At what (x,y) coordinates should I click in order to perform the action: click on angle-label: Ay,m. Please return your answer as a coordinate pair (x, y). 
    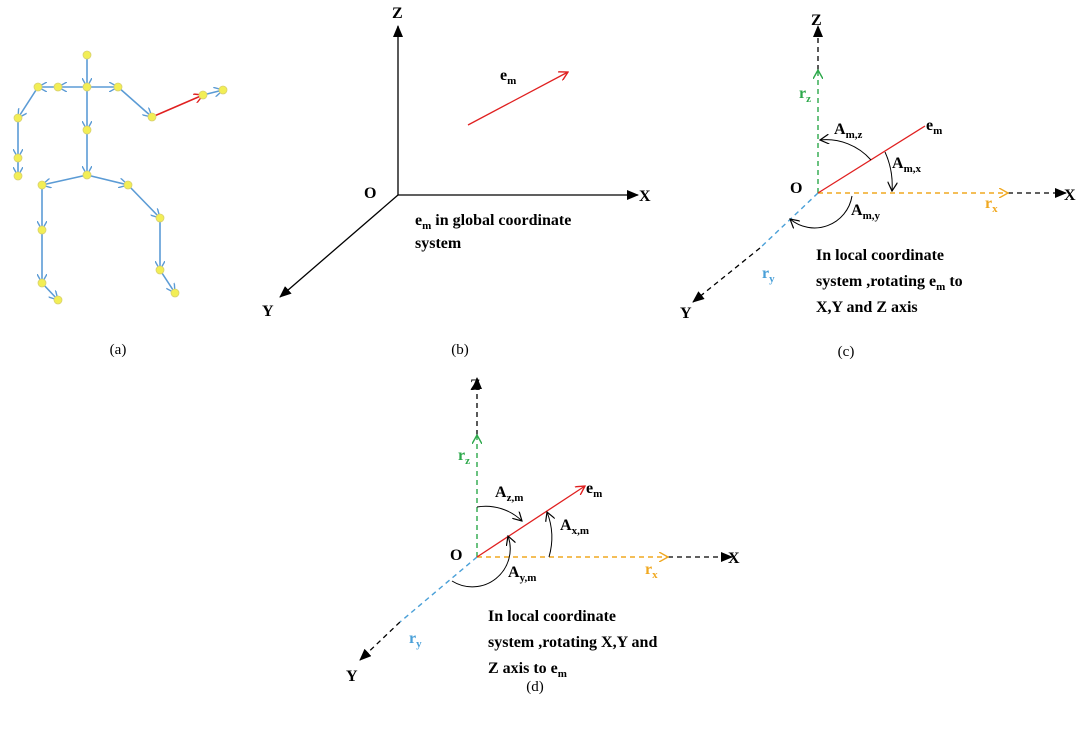
    Looking at the image, I should click on (522, 574).